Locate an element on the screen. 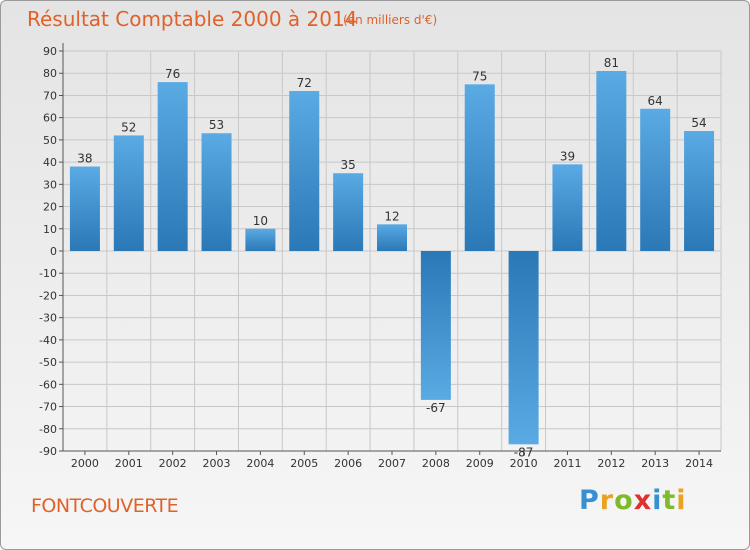  y-tick-label: -50 is located at coordinates (48, 362).